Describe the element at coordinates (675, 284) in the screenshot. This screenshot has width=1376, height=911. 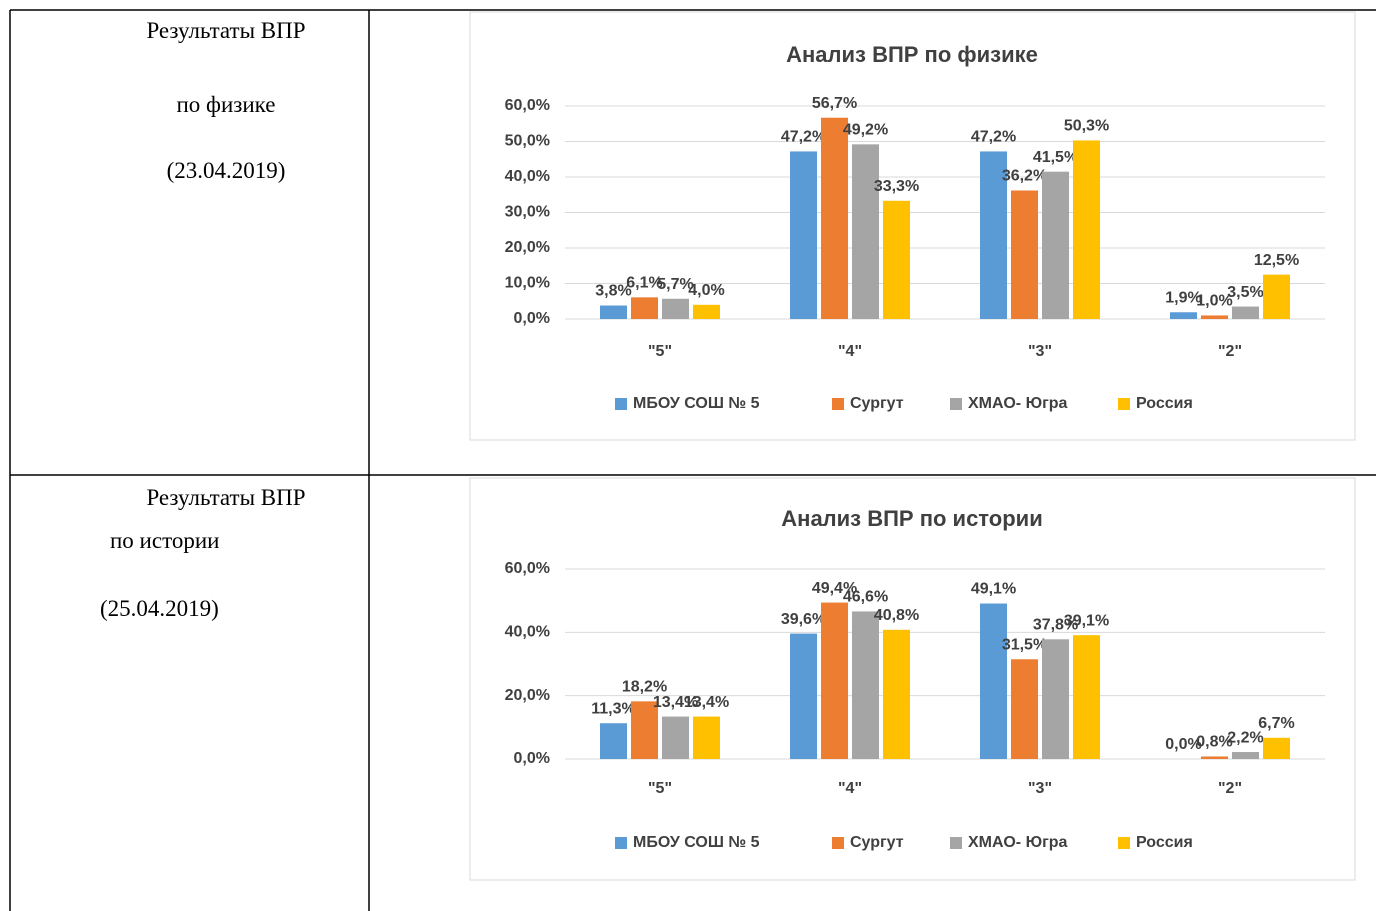
I see `value-label: 5,7%` at that location.